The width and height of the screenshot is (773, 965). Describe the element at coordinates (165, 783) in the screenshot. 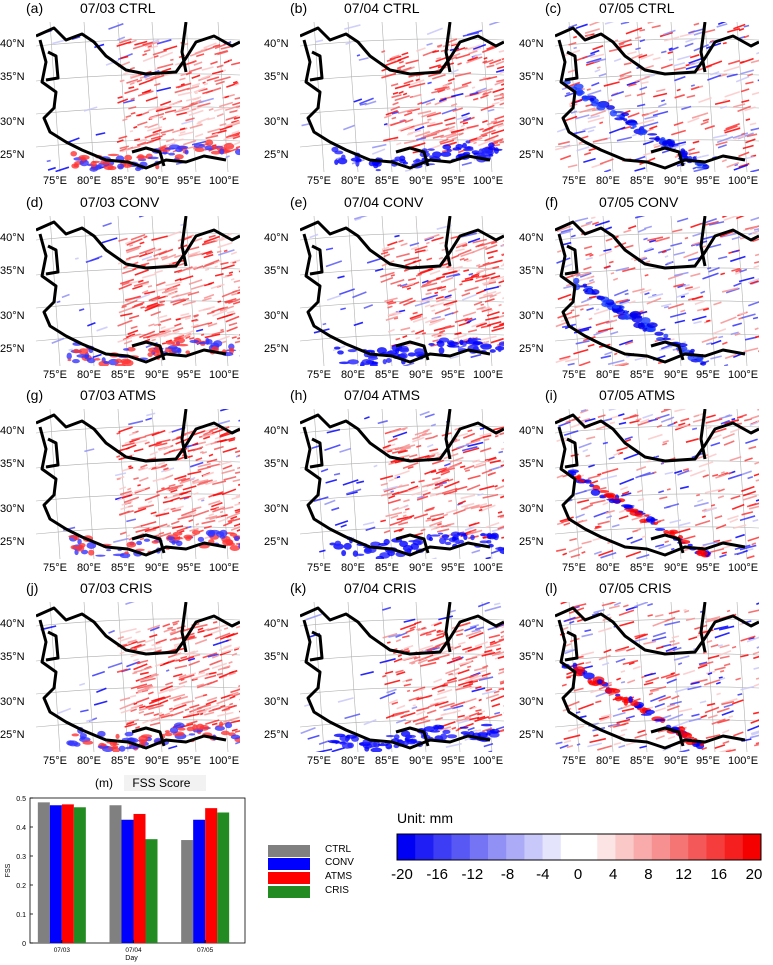

I see `fss-chart-title: FSS Score` at that location.